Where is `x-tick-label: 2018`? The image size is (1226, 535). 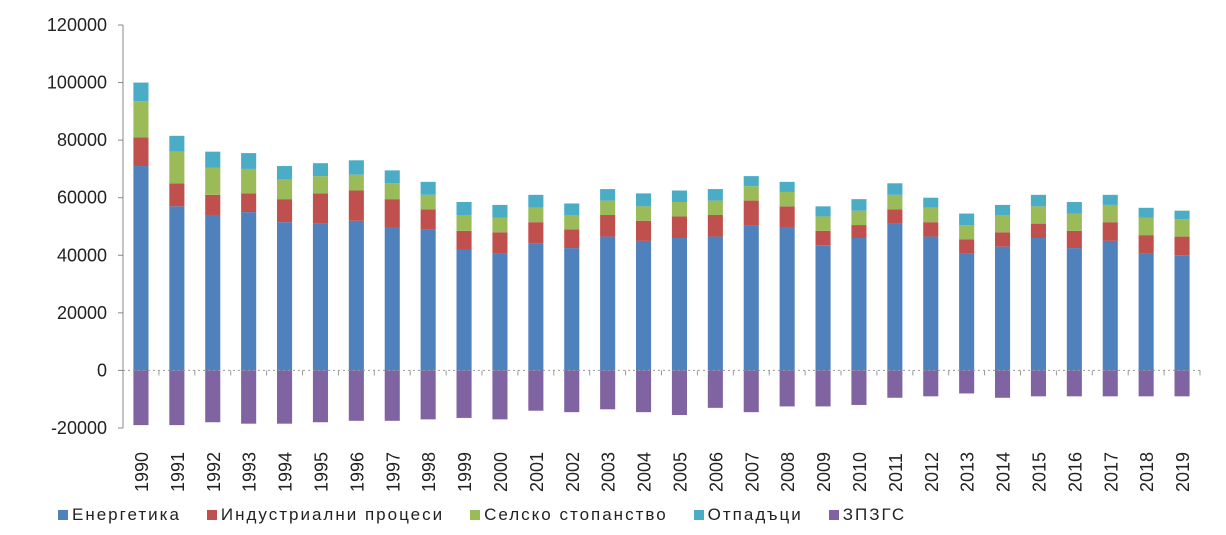
x-tick-label: 2018 is located at coordinates (1147, 472).